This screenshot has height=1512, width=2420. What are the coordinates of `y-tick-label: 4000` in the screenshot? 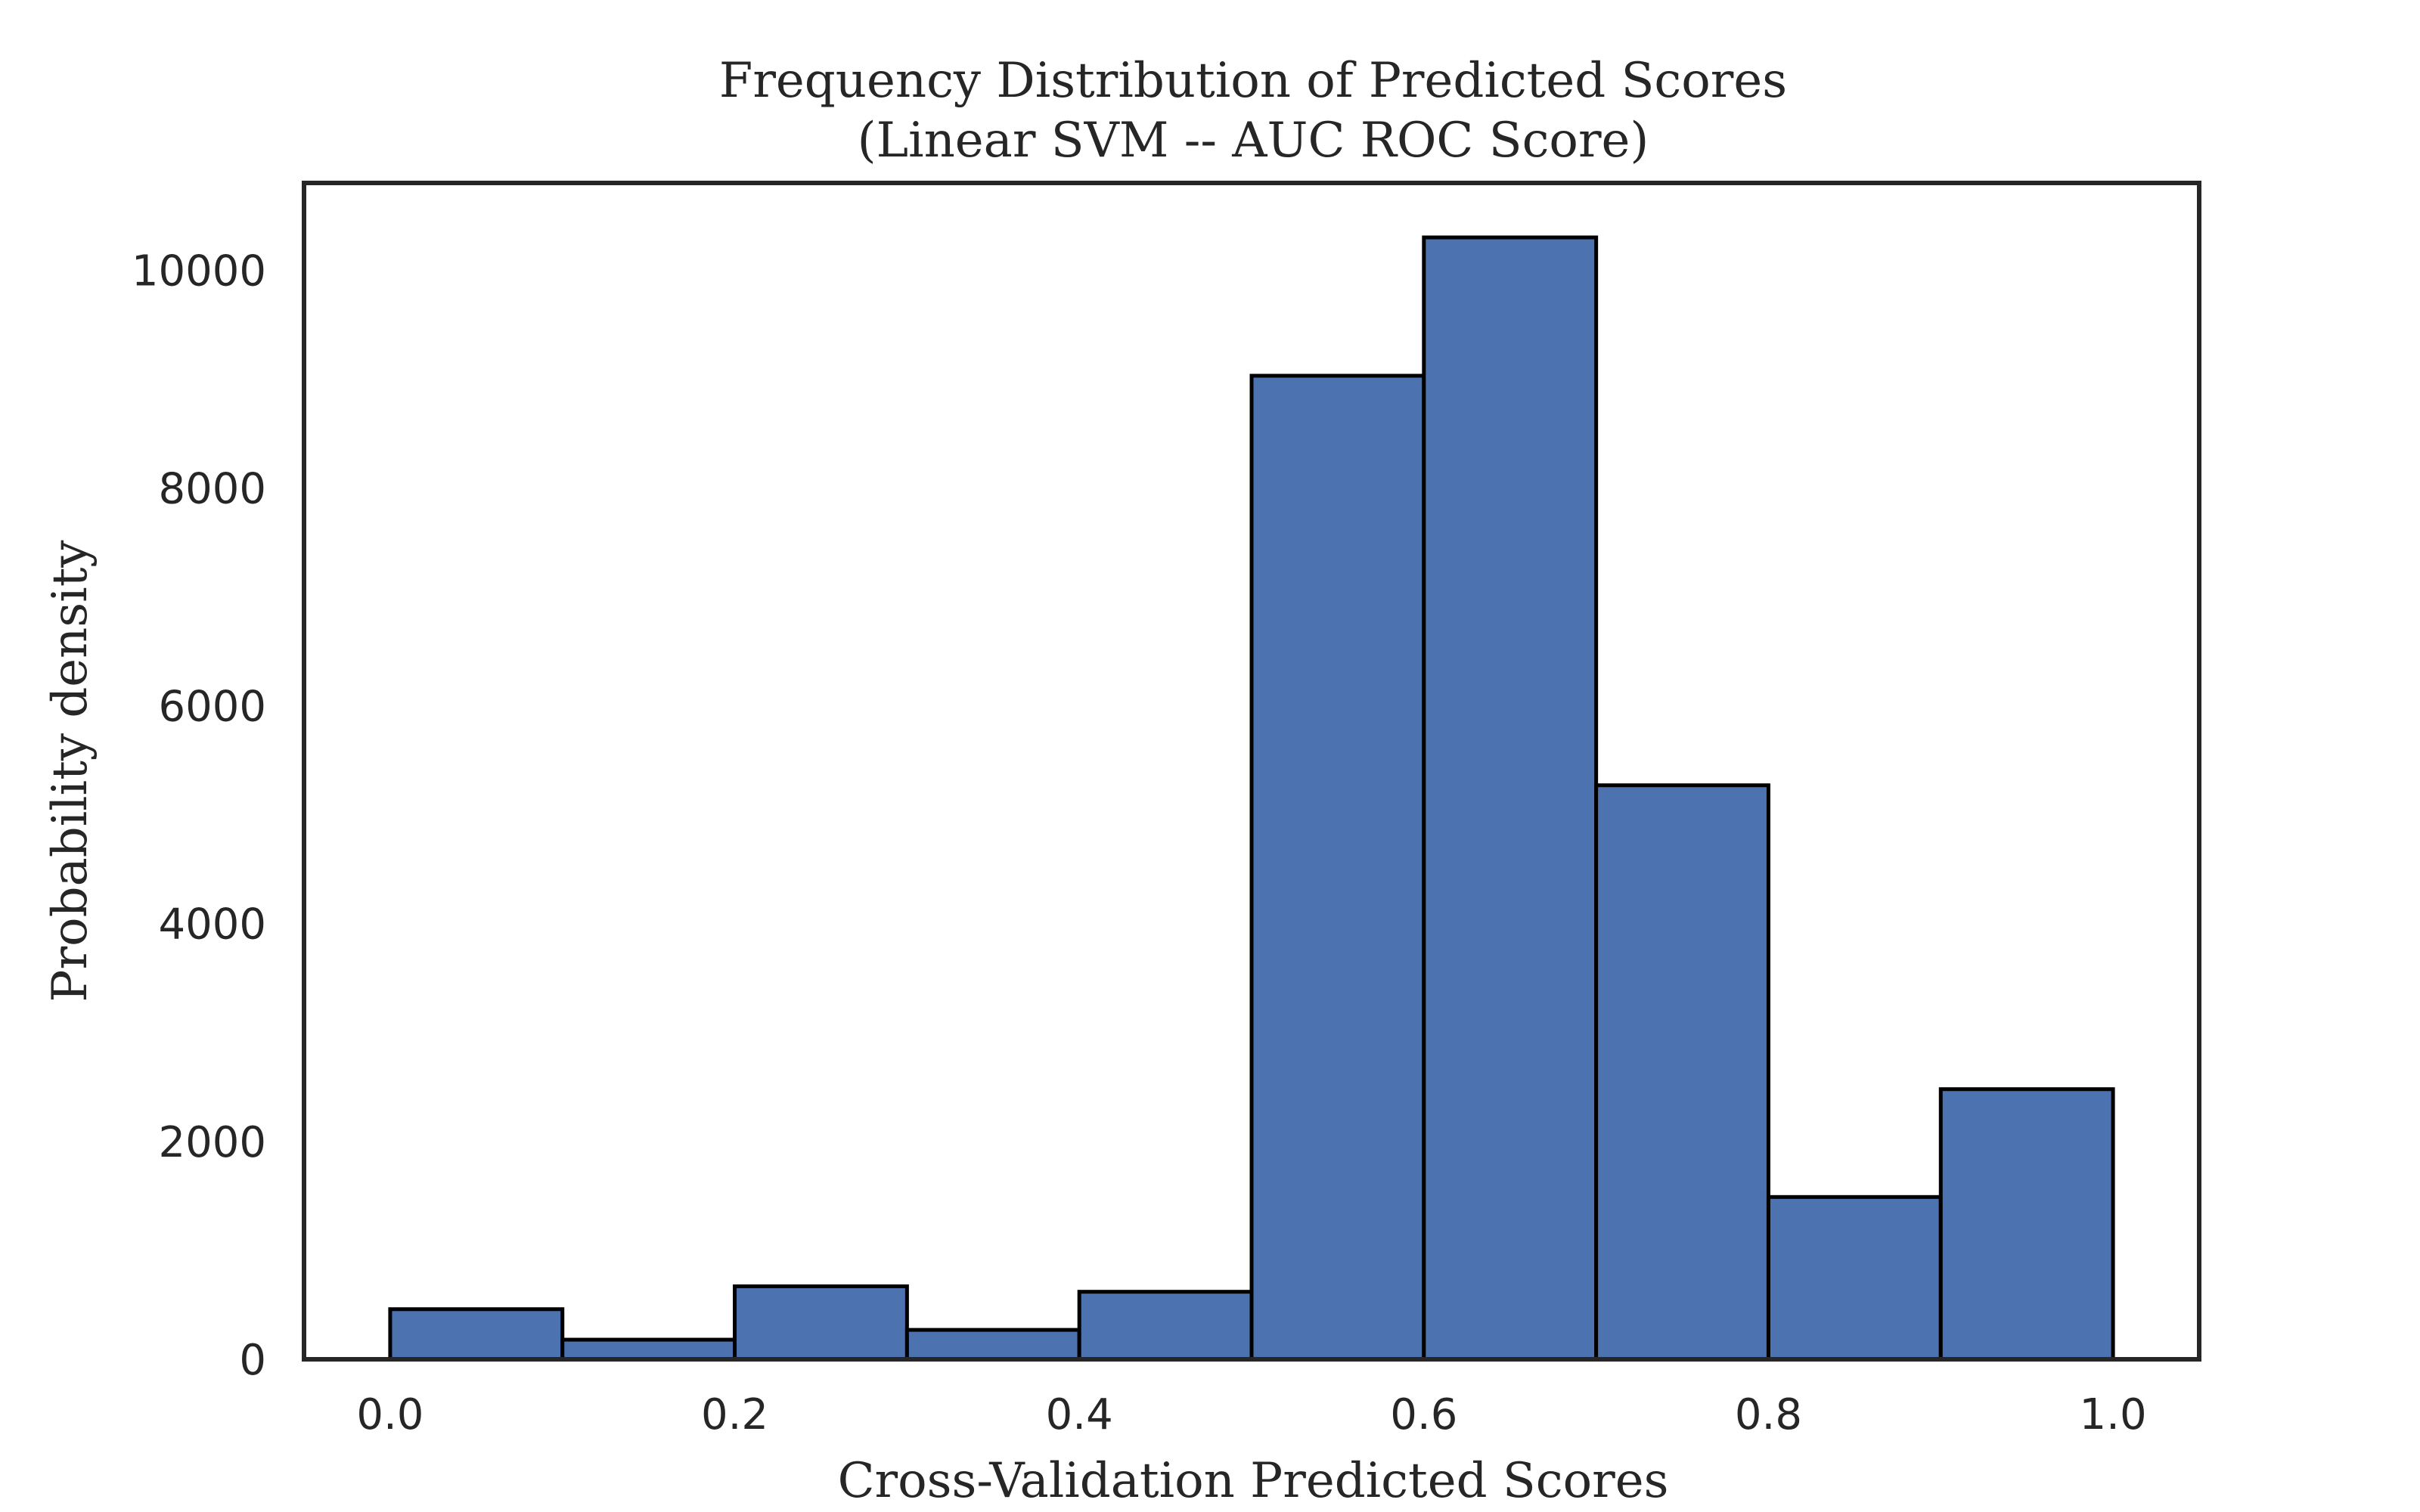 It's located at (212, 925).